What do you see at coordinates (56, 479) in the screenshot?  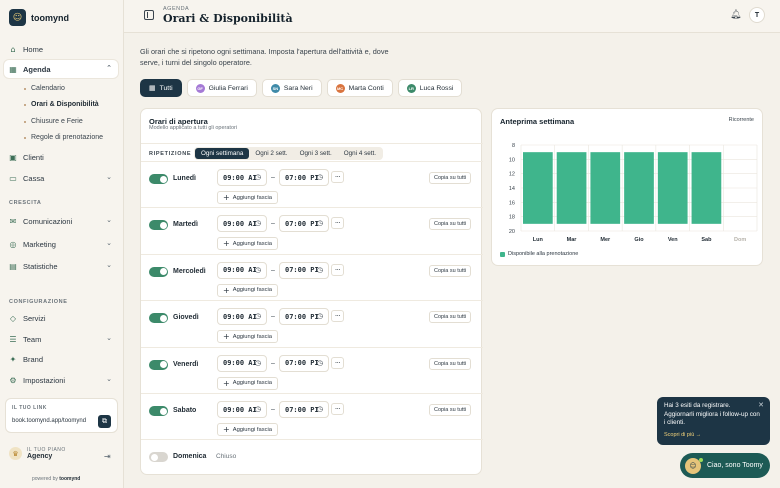 I see `powered-by: powered by toomynd` at bounding box center [56, 479].